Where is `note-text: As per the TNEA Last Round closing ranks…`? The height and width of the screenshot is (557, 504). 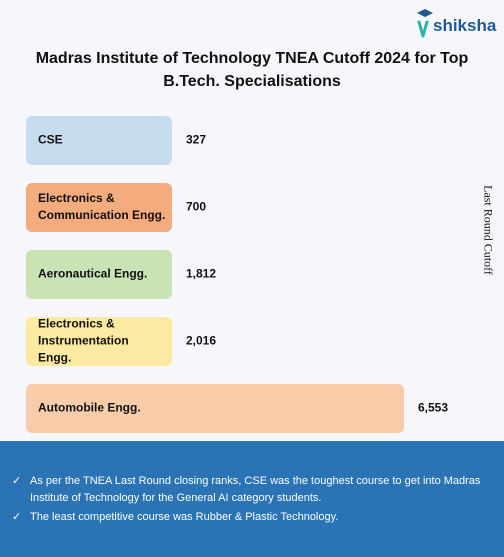 note-text: As per the TNEA Last Round closing ranks… is located at coordinates (255, 489).